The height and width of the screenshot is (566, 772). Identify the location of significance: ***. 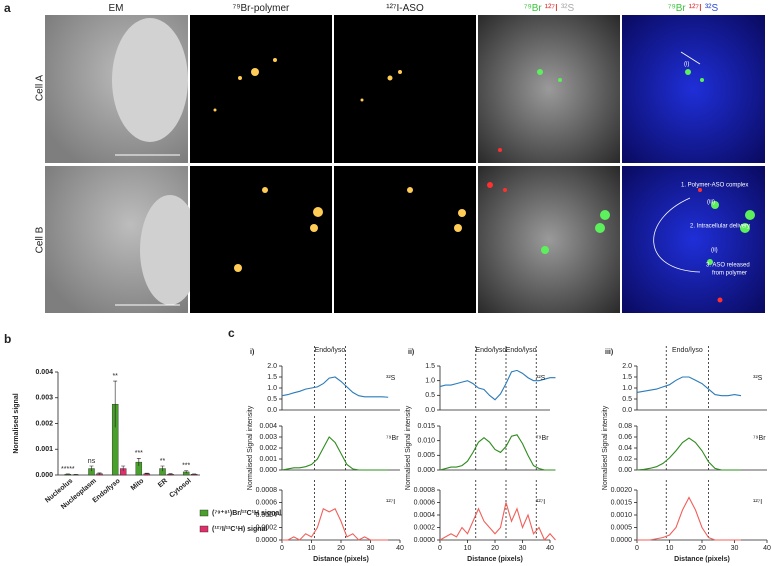
(186, 465).